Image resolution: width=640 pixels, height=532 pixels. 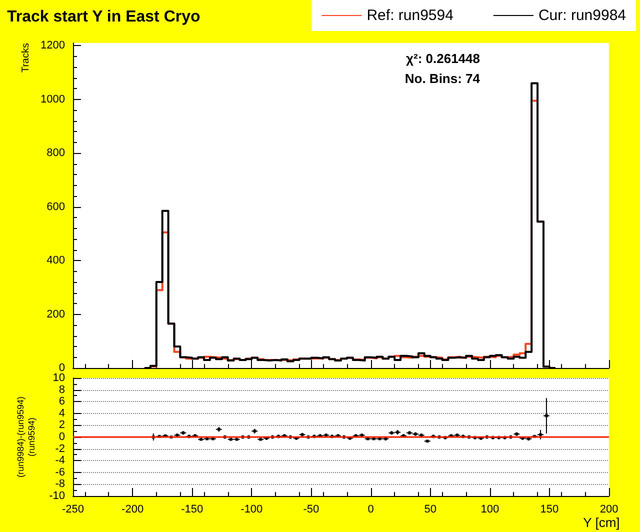 What do you see at coordinates (582, 15) in the screenshot?
I see `legend-label: Cur: run9984` at bounding box center [582, 15].